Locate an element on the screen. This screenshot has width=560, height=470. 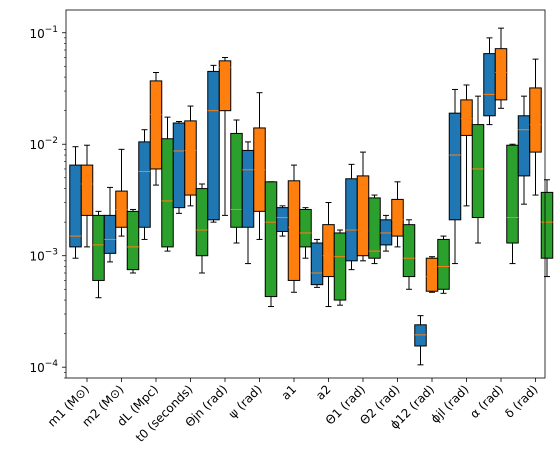
y-tick-label: 10⁻² is located at coordinates (43, 144).